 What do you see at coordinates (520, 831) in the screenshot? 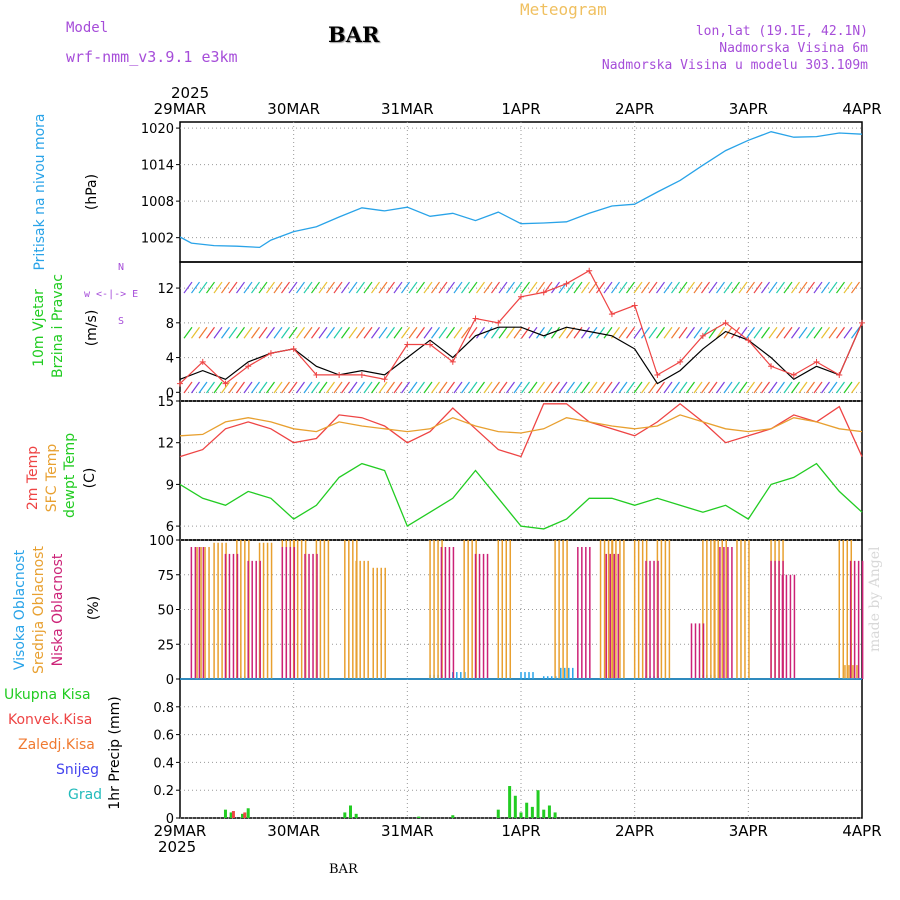
I see `x-tick-label-bottom: 1APR` at bounding box center [520, 831].